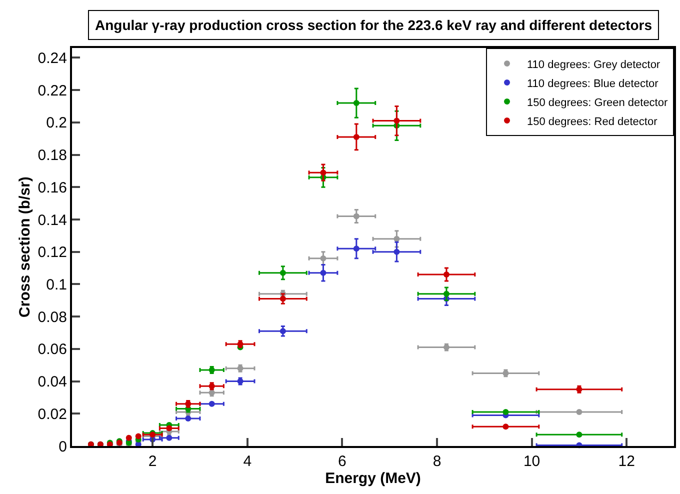 This screenshot has width=680, height=494. I want to click on x-tick-label: 10, so click(531, 461).